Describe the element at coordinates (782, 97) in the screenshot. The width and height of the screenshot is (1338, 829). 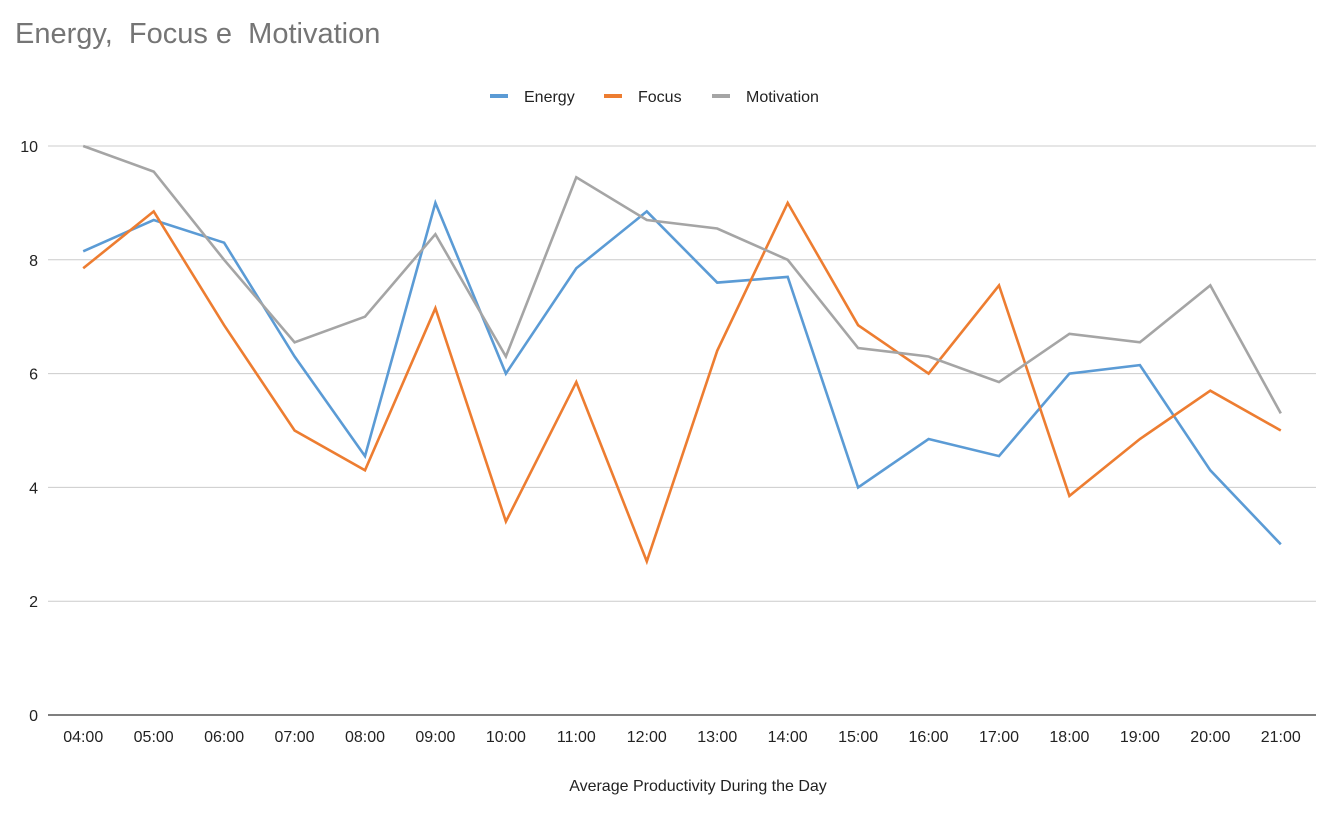
I see `legend-label-motivation: Motivation` at that location.